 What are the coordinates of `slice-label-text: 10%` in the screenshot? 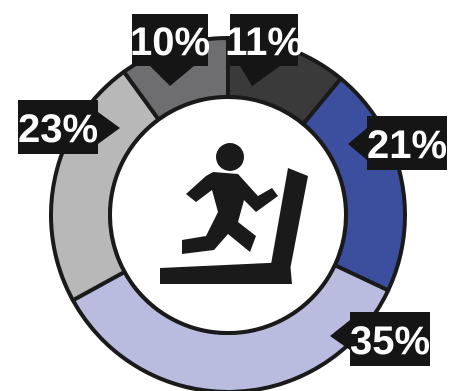 It's located at (170, 42).